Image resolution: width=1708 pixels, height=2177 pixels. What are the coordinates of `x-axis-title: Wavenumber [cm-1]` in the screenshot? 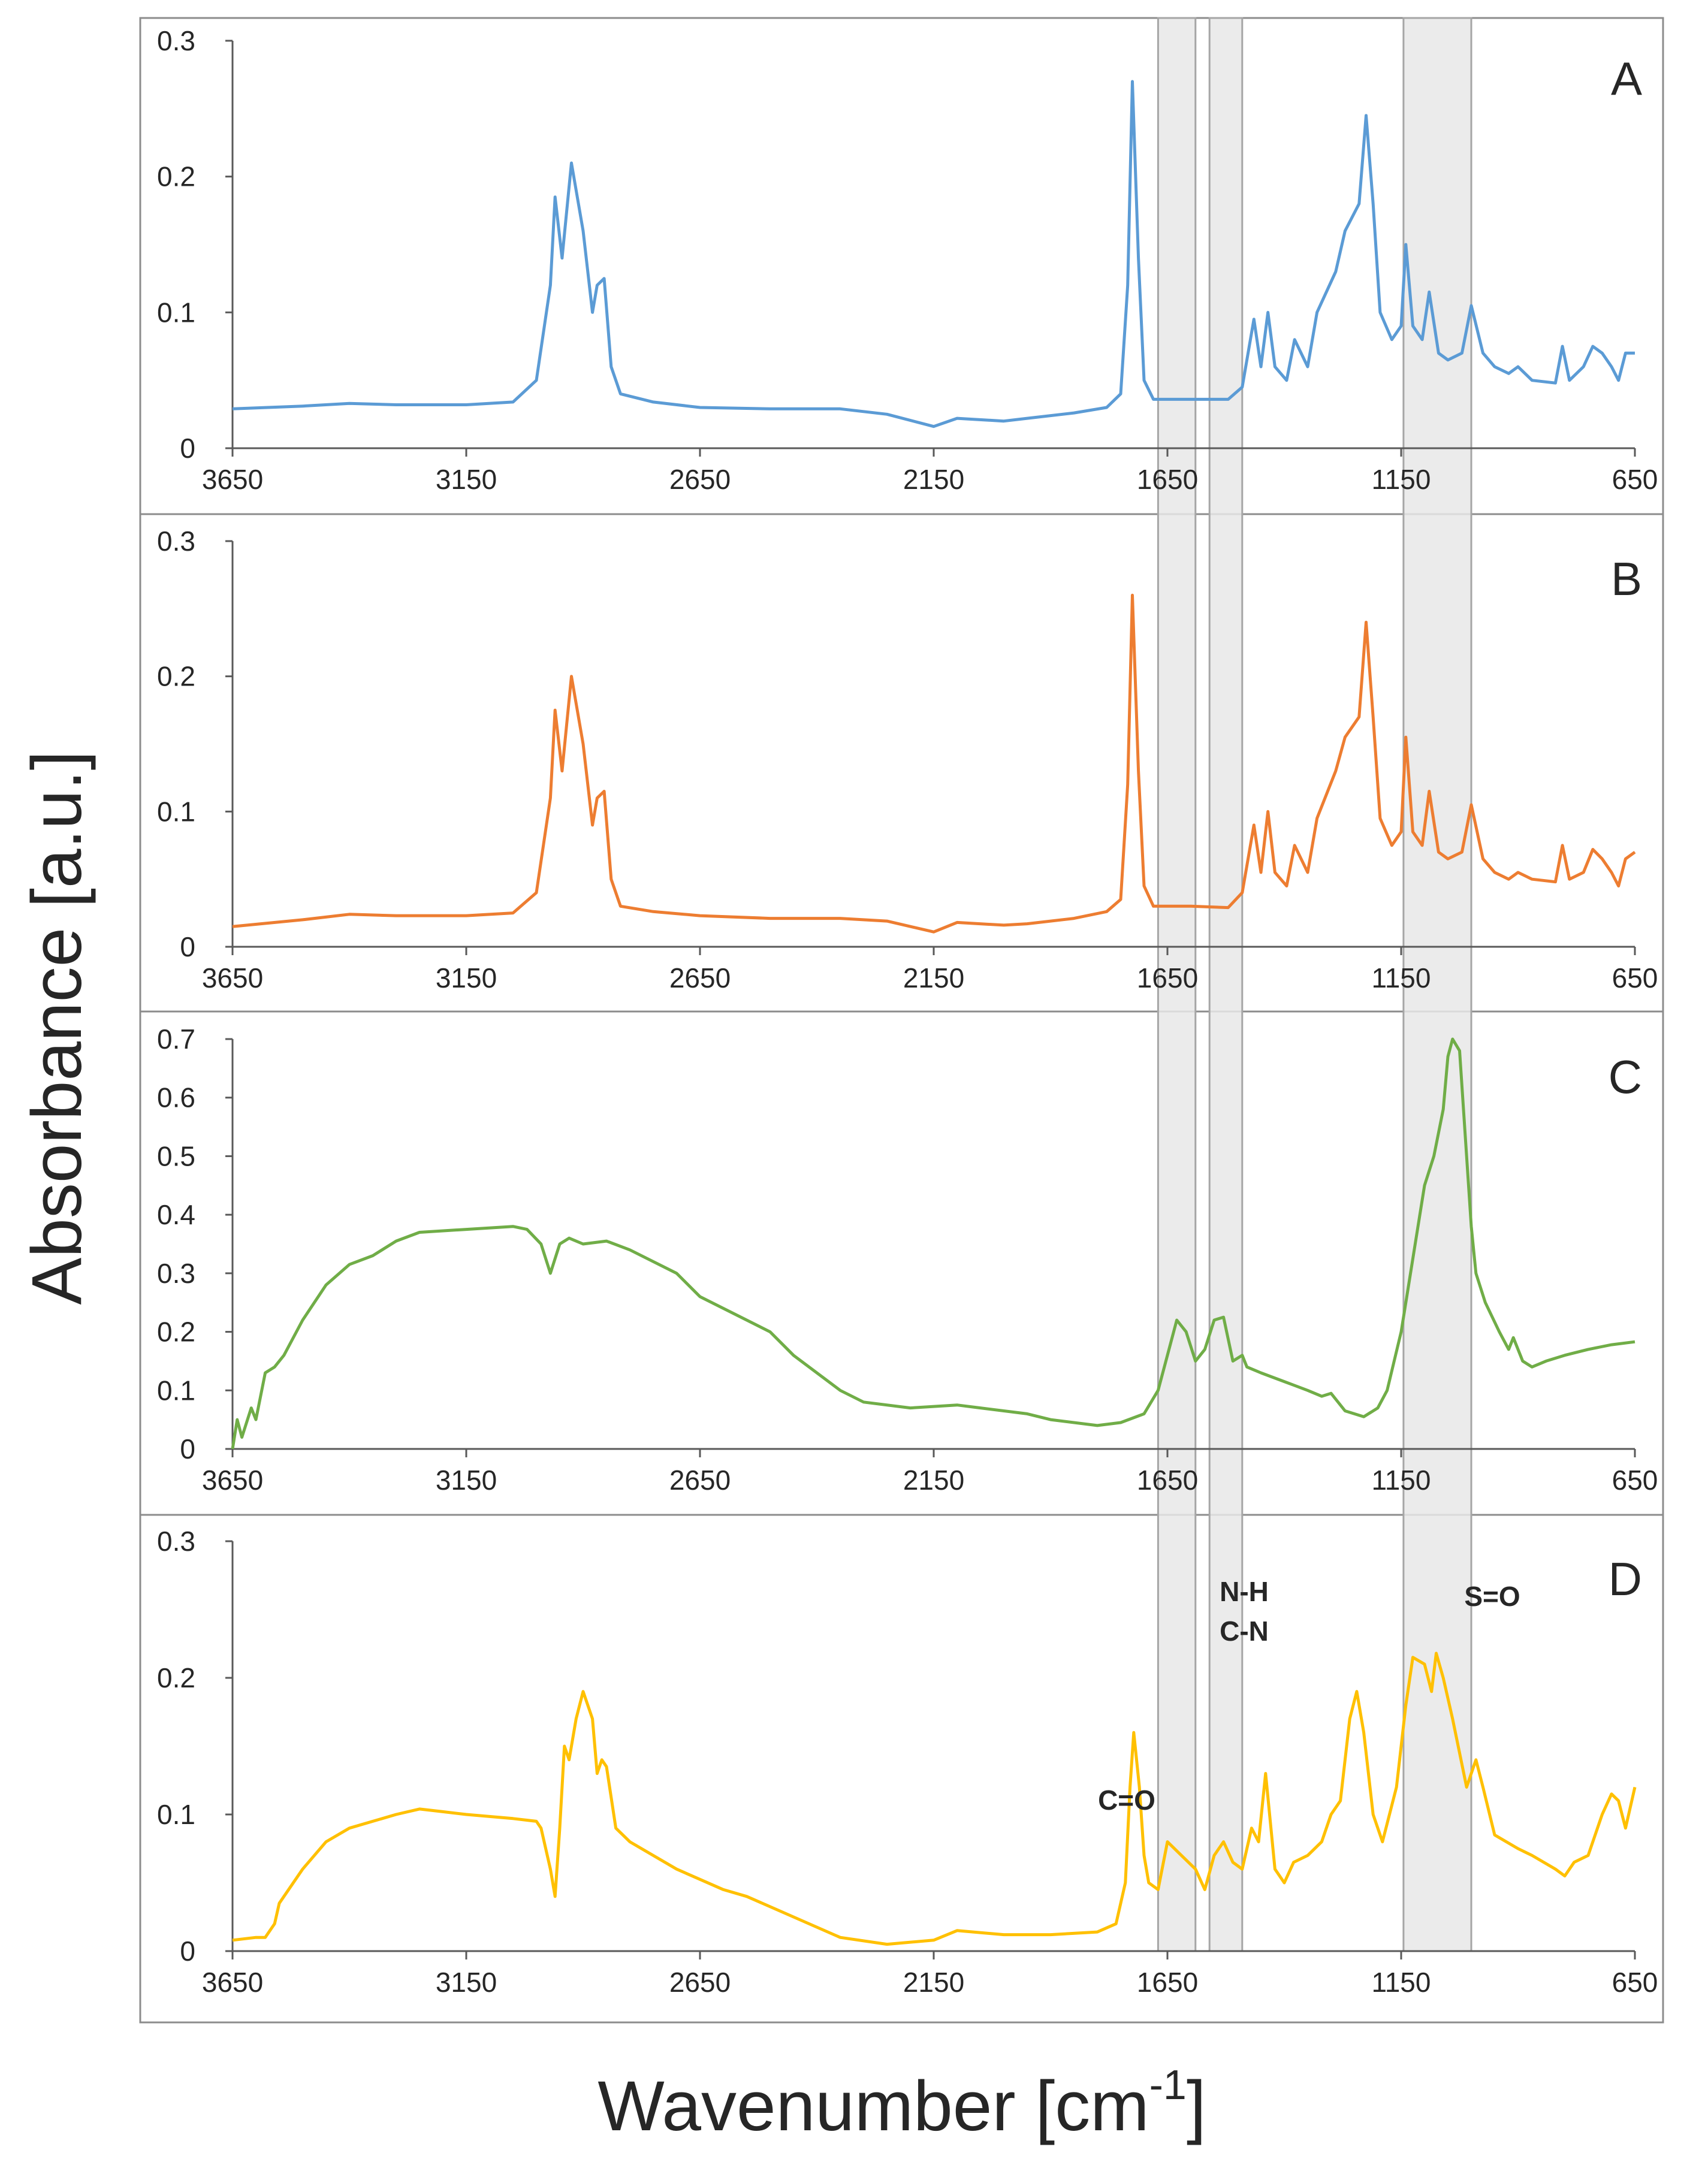 It's located at (902, 2103).